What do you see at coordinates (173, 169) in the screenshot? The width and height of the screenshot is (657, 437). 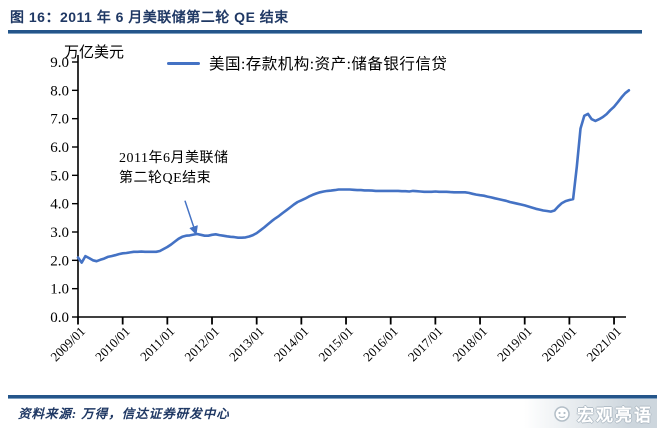 I see `chart-annotation: 2011年6月美联储 第二轮QE结束` at bounding box center [173, 169].